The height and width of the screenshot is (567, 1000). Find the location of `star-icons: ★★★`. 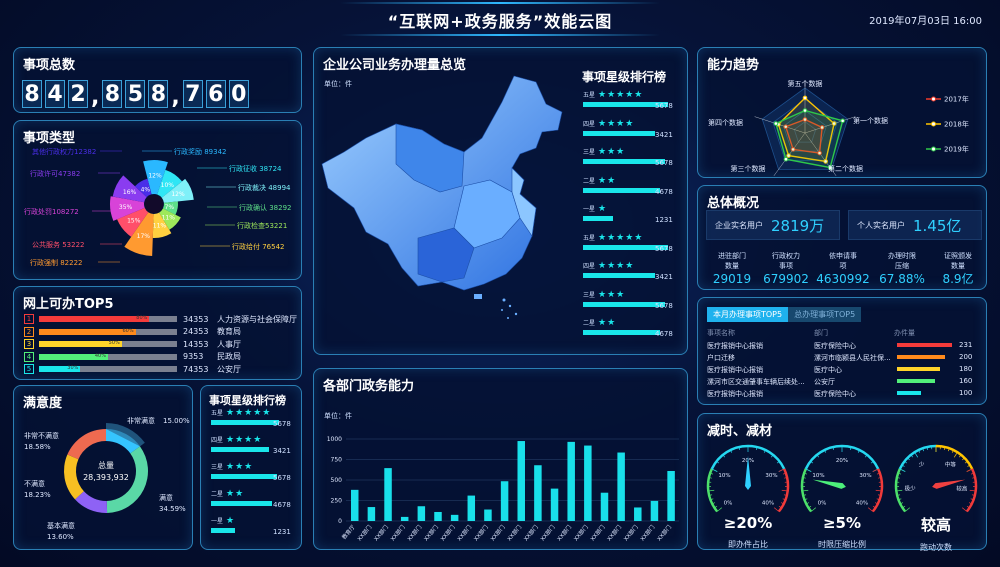

star-icons: ★★★ is located at coordinates (612, 294).